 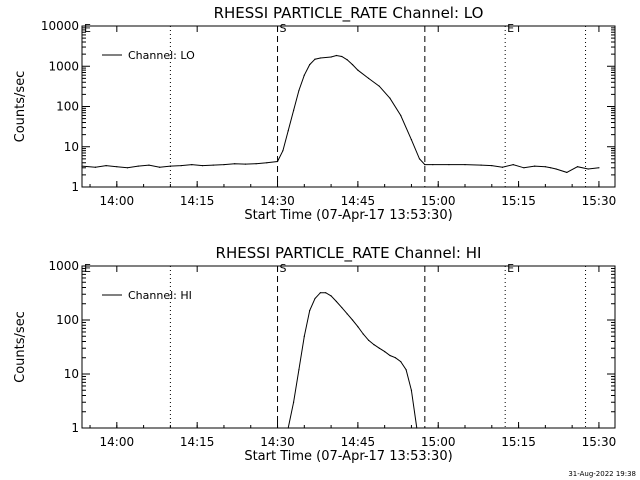 I want to click on legend-entry: Channel: LO, so click(x=161, y=55).